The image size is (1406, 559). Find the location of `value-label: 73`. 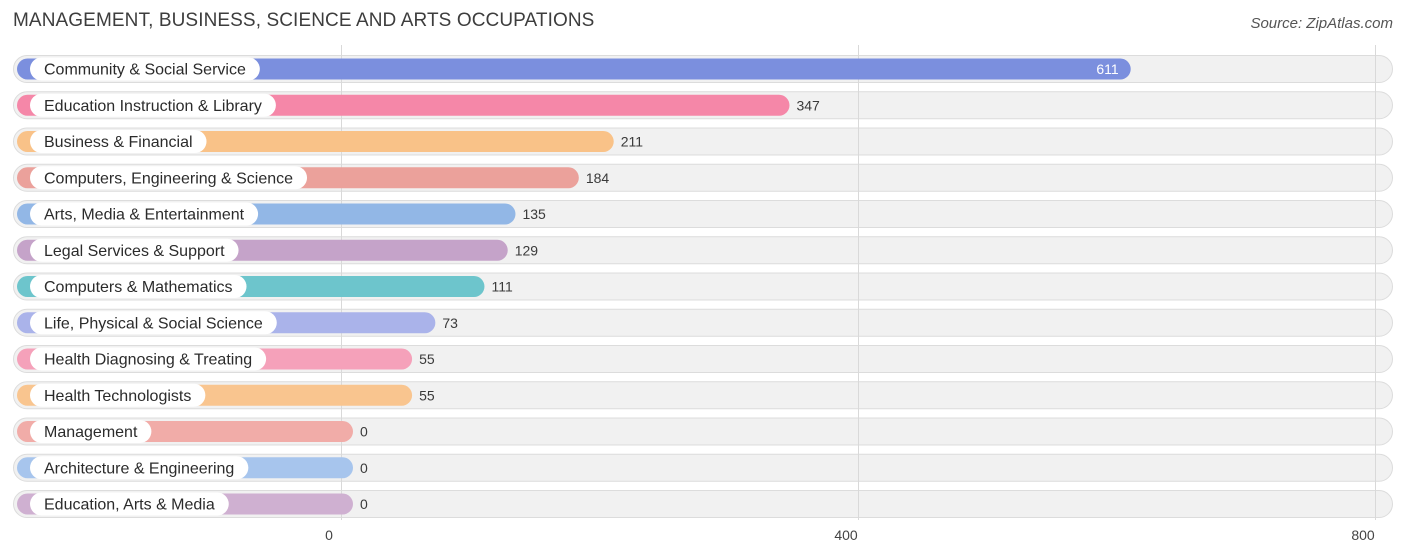

value-label: 73 is located at coordinates (450, 323).